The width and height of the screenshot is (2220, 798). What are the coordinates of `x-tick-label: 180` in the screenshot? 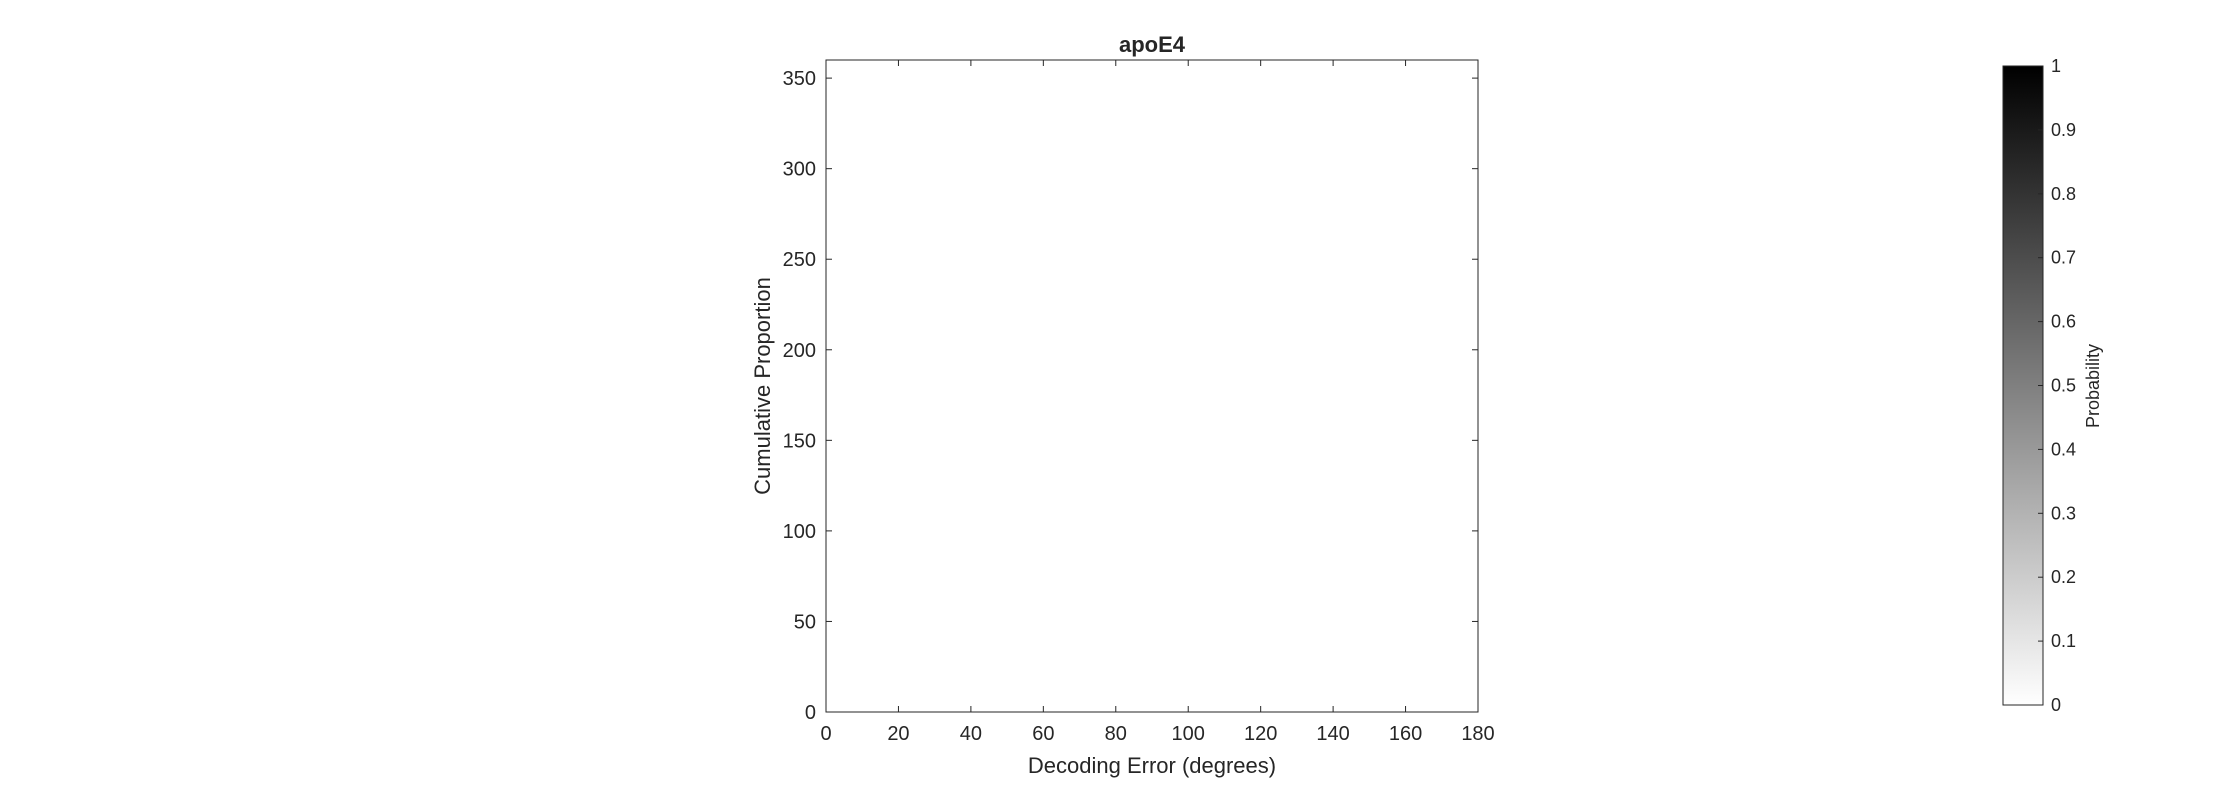 It's located at (1477, 734).